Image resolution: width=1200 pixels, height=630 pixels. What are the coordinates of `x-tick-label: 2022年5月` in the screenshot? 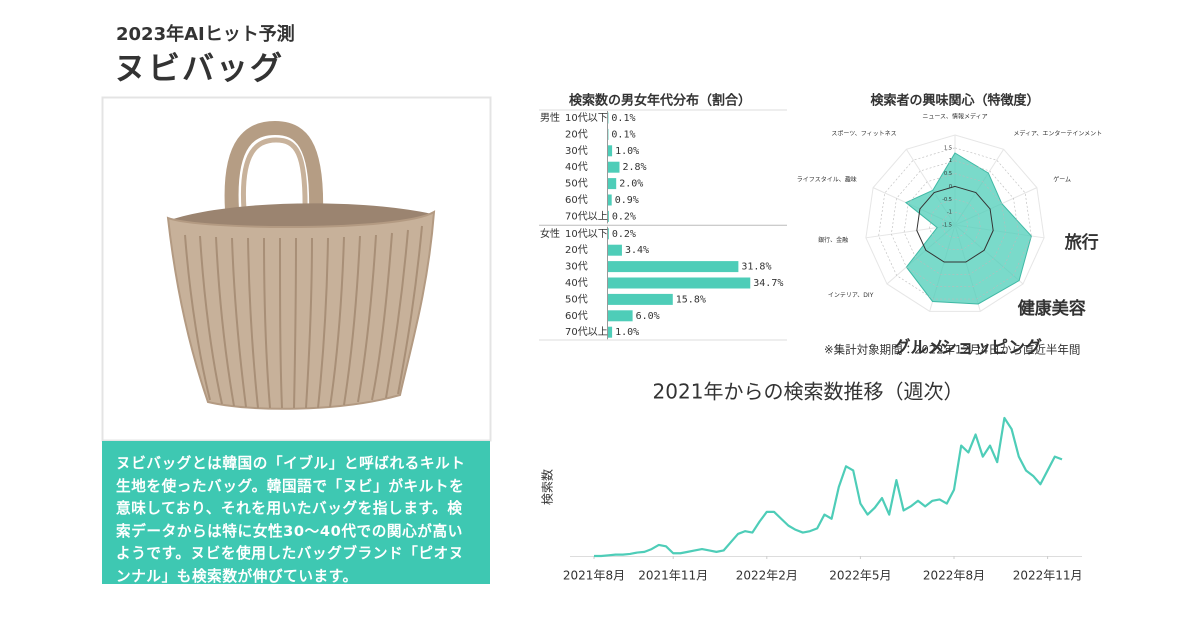 It's located at (860, 576).